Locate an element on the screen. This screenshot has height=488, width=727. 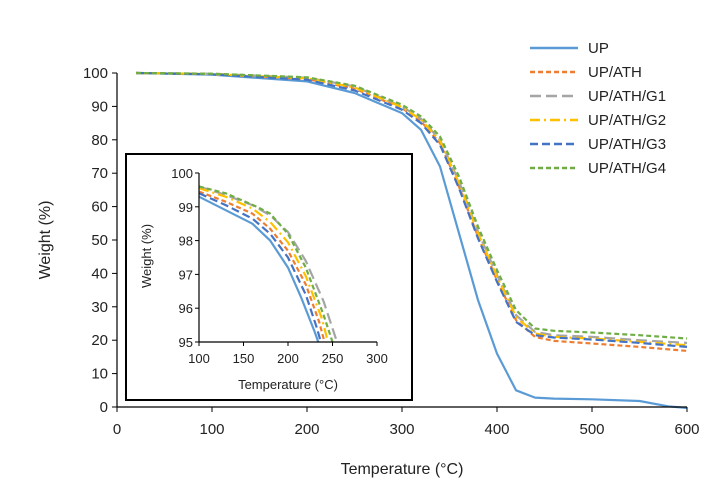
legend-label: UP/ATH/G1 is located at coordinates (627, 96).